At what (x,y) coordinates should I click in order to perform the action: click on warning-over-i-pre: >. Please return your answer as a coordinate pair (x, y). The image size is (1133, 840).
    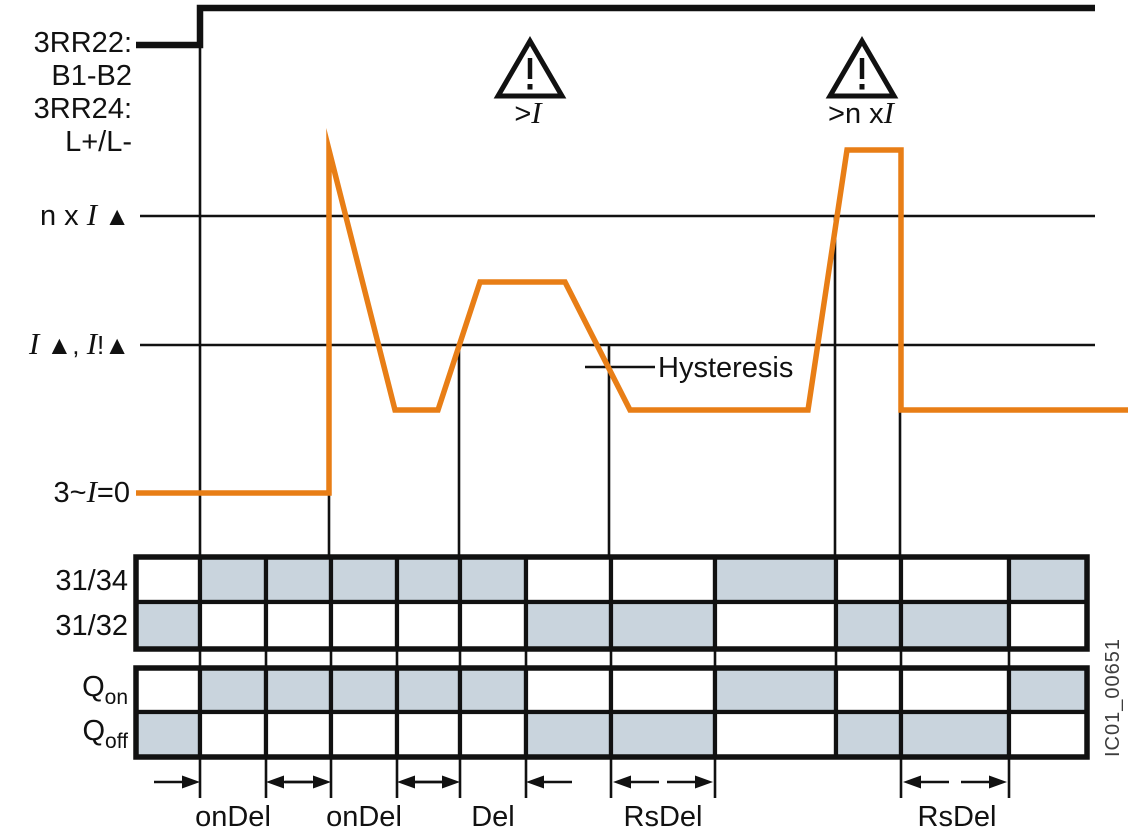
    Looking at the image, I should click on (523, 114).